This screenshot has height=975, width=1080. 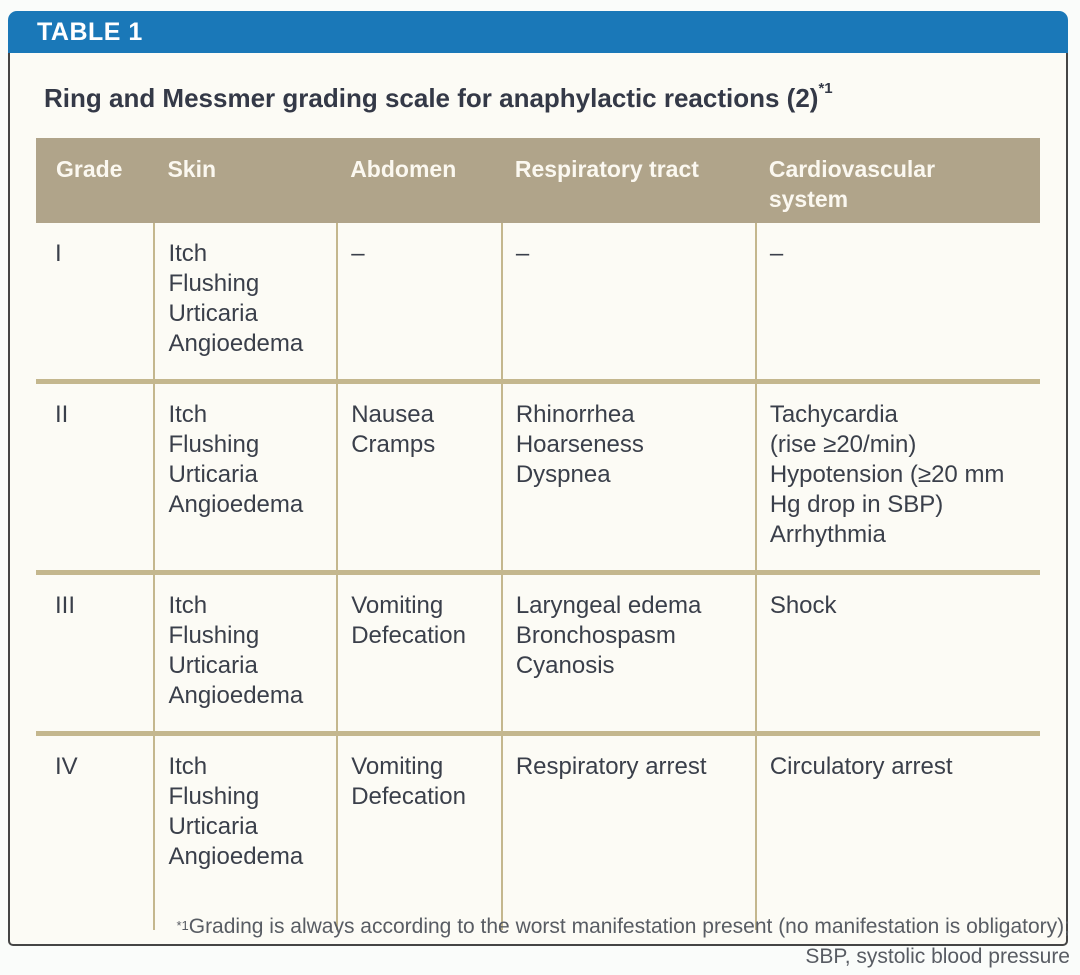 What do you see at coordinates (628, 476) in the screenshot?
I see `cell-respiratory: Rhinorrhea Hoarseness Dyspnea` at bounding box center [628, 476].